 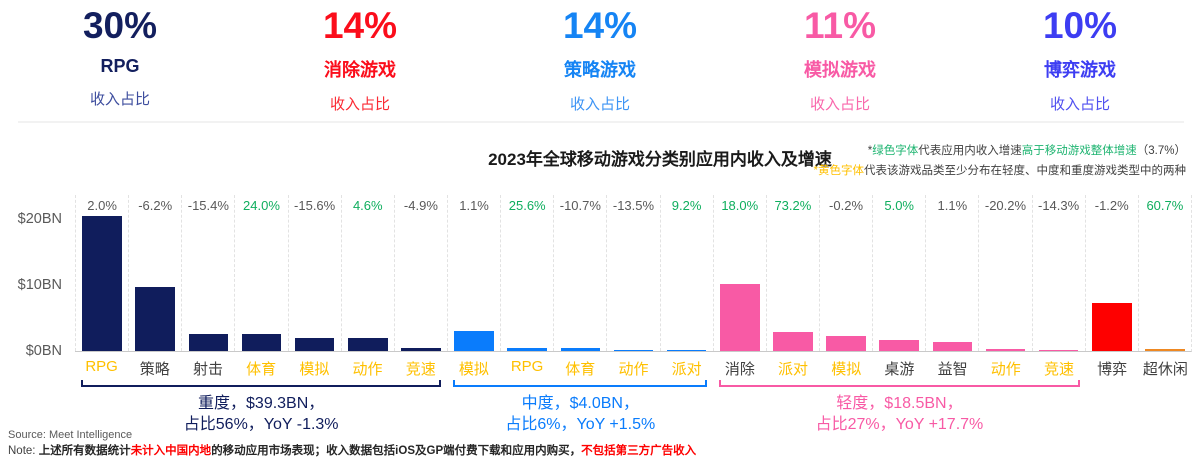 What do you see at coordinates (1059, 205) in the screenshot?
I see `growth-label: -14.3%` at bounding box center [1059, 205].